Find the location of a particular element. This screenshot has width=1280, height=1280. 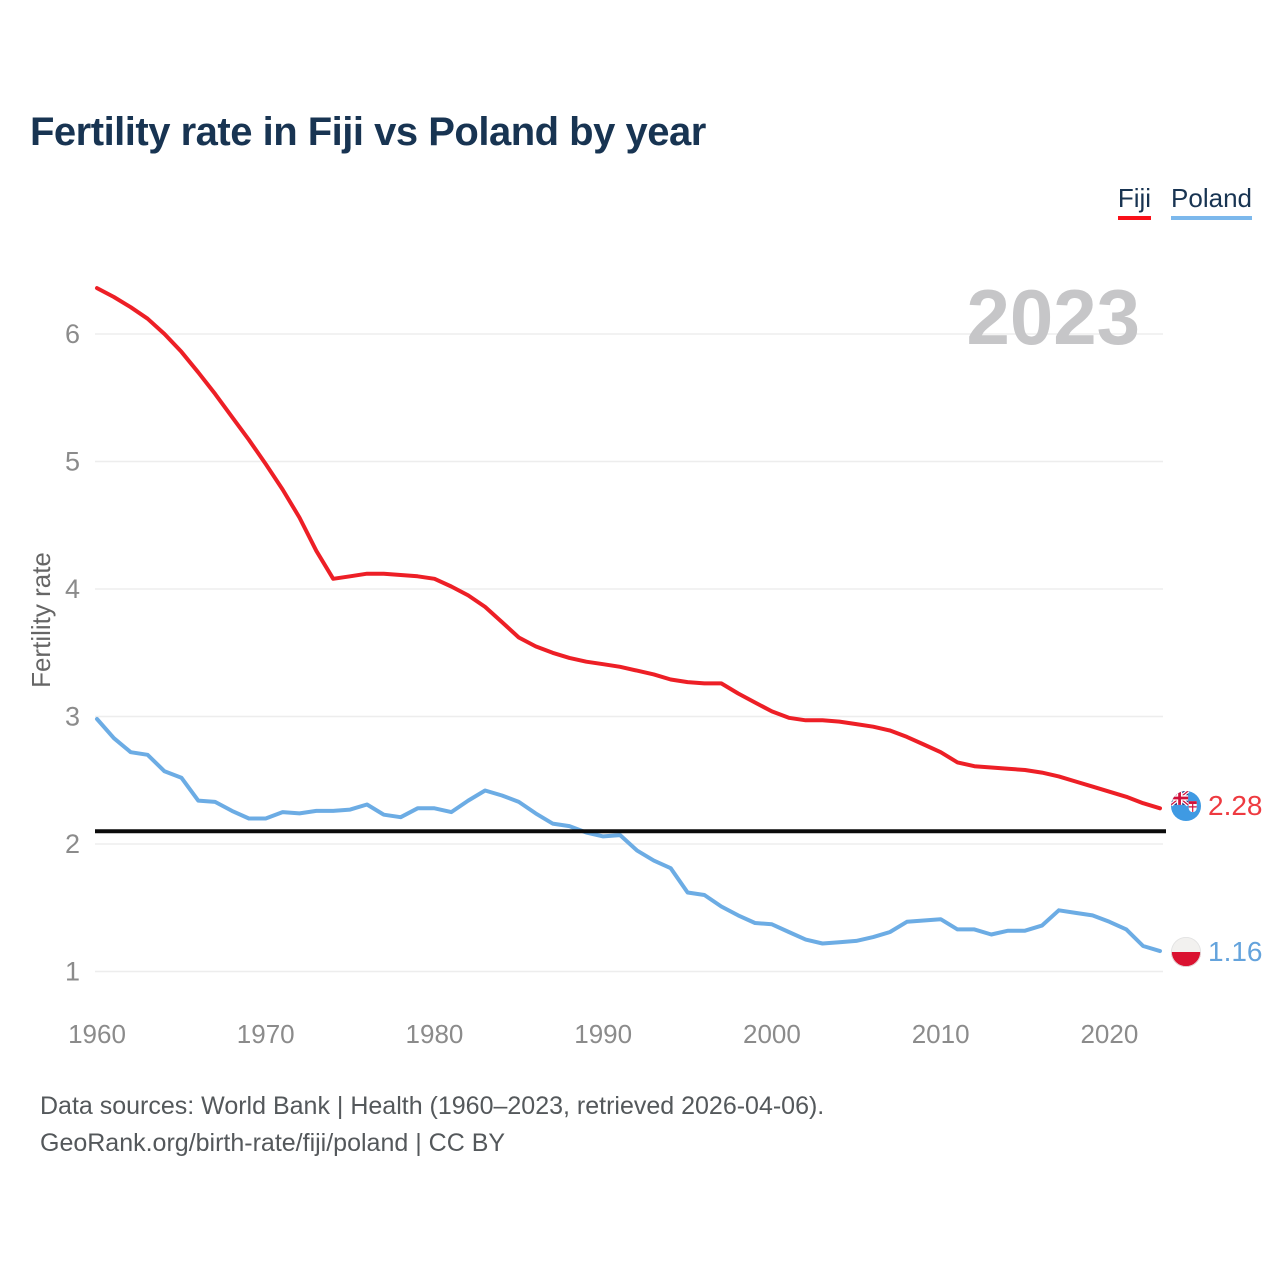

legend-item-fiji: Fiji is located at coordinates (1134, 202).